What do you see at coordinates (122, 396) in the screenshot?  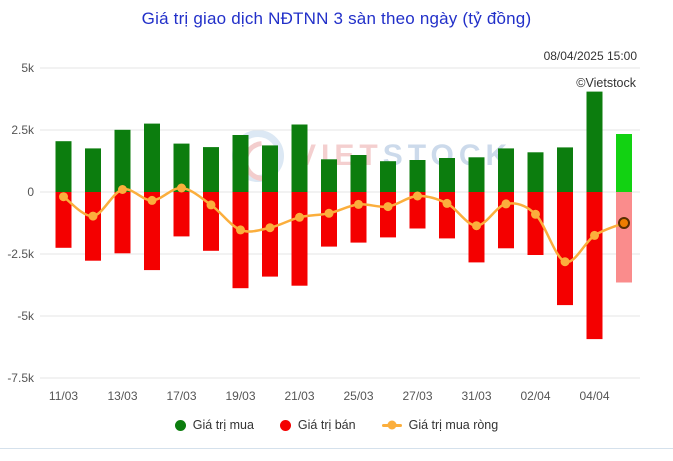 I see `x-tick-label: 13/03` at bounding box center [122, 396].